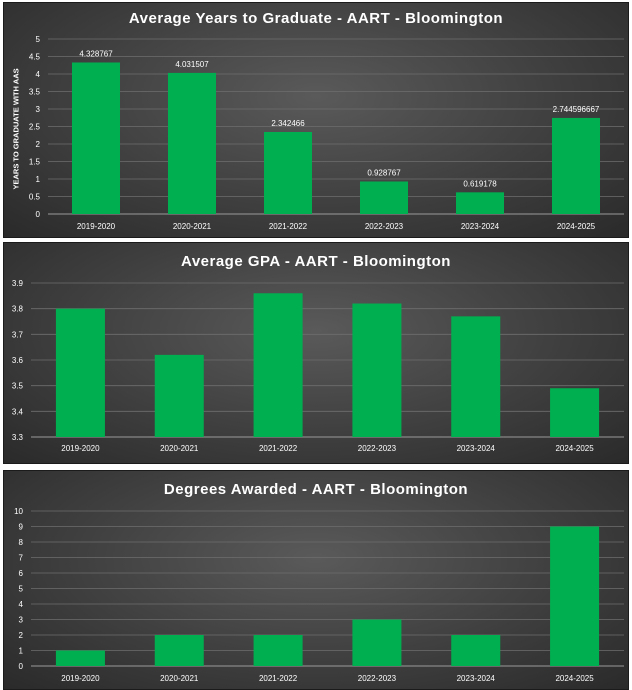 Image resolution: width=632 pixels, height=690 pixels. Describe the element at coordinates (288, 123) in the screenshot. I see `data-label: 2.342466` at that location.